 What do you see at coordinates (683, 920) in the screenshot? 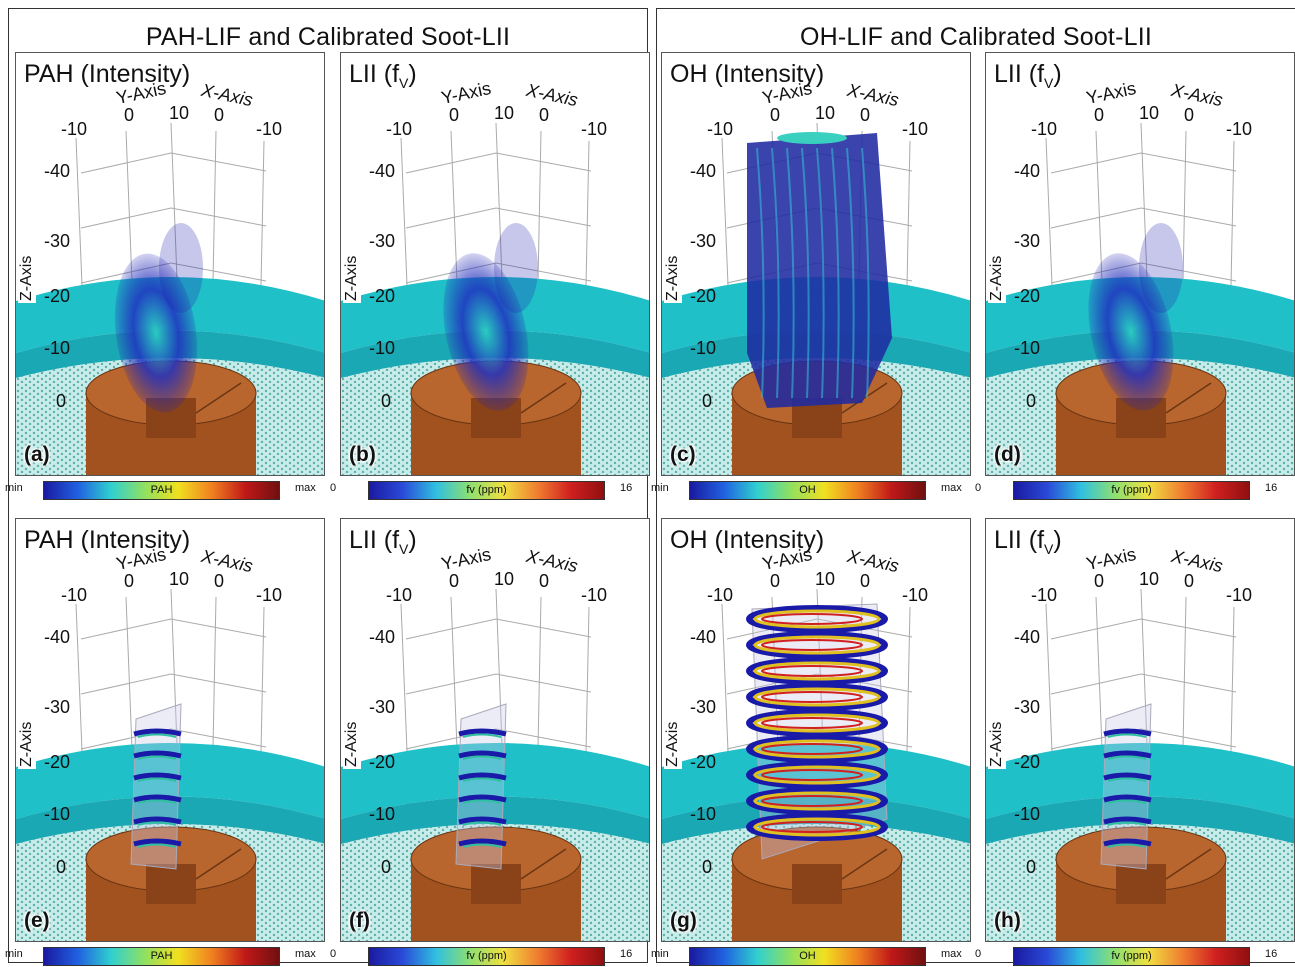
I see `panel-letter: (g)` at bounding box center [683, 920].